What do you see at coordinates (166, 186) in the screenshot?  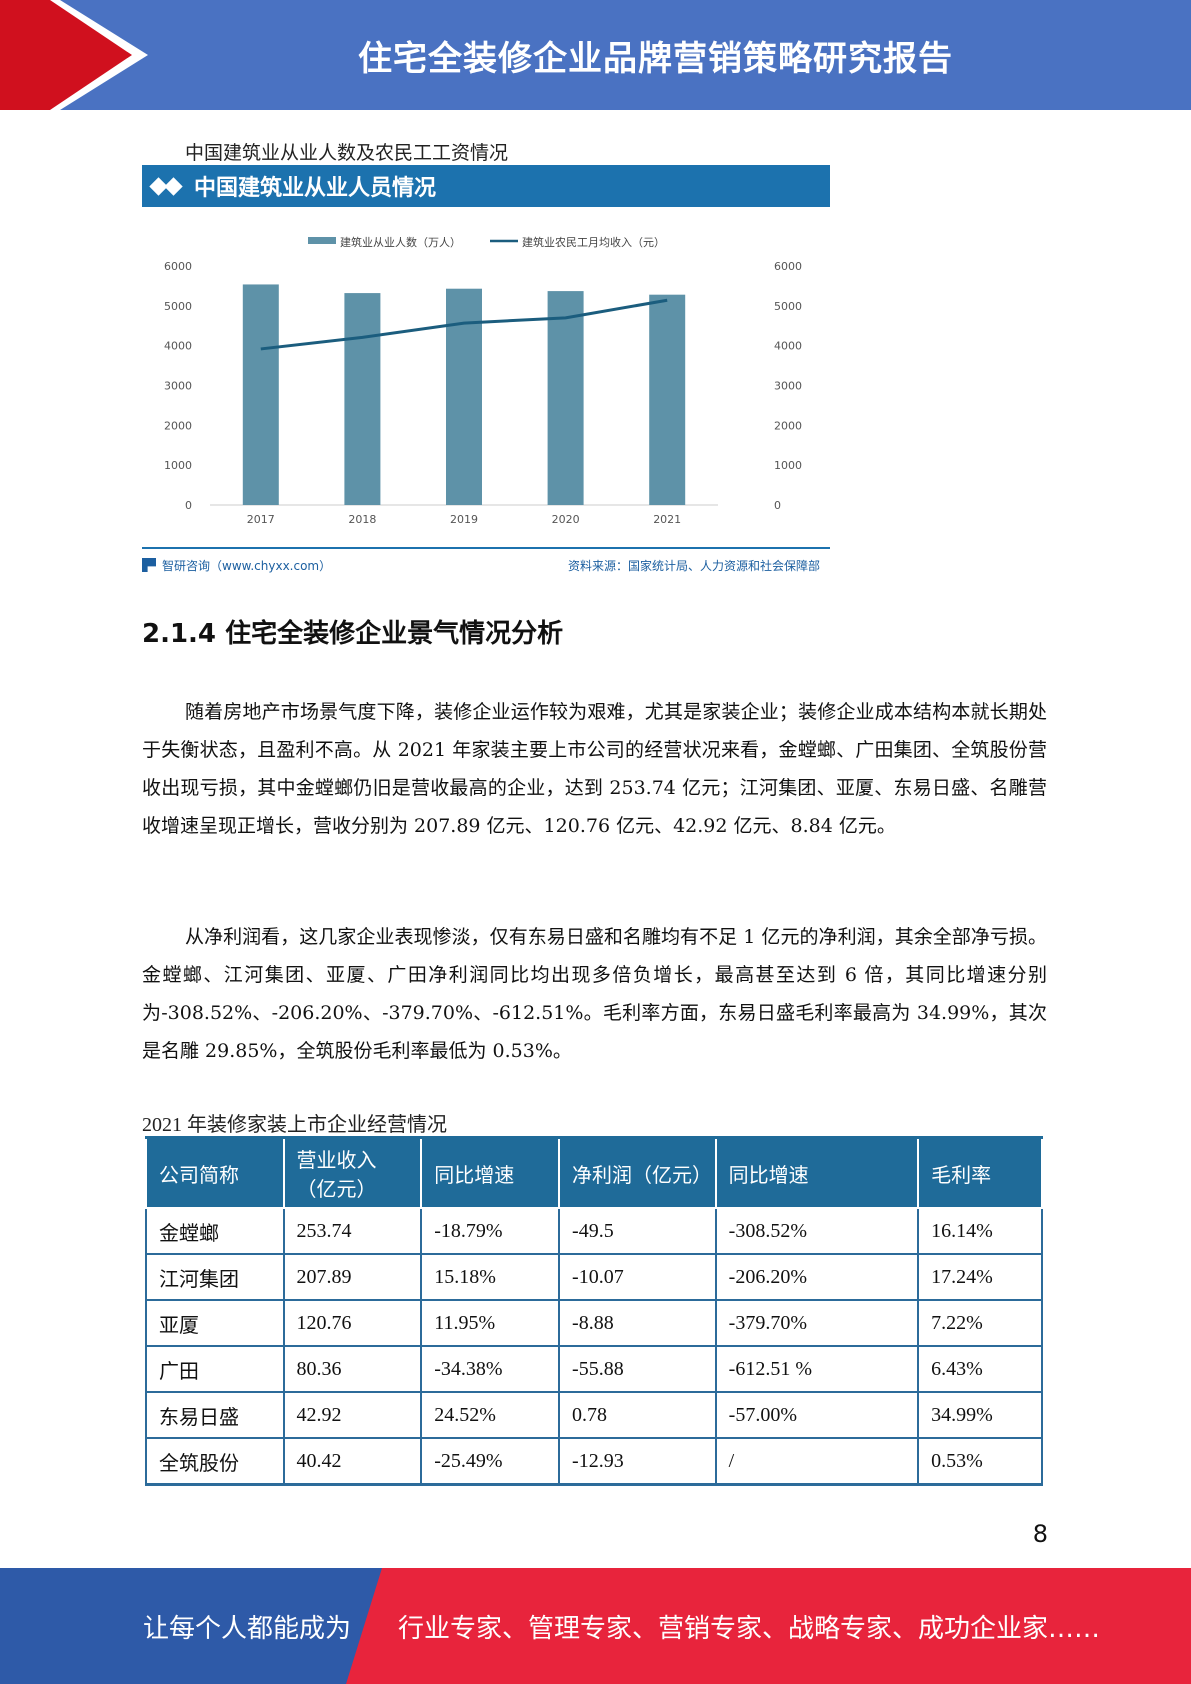 I see `diamond-icon` at bounding box center [166, 186].